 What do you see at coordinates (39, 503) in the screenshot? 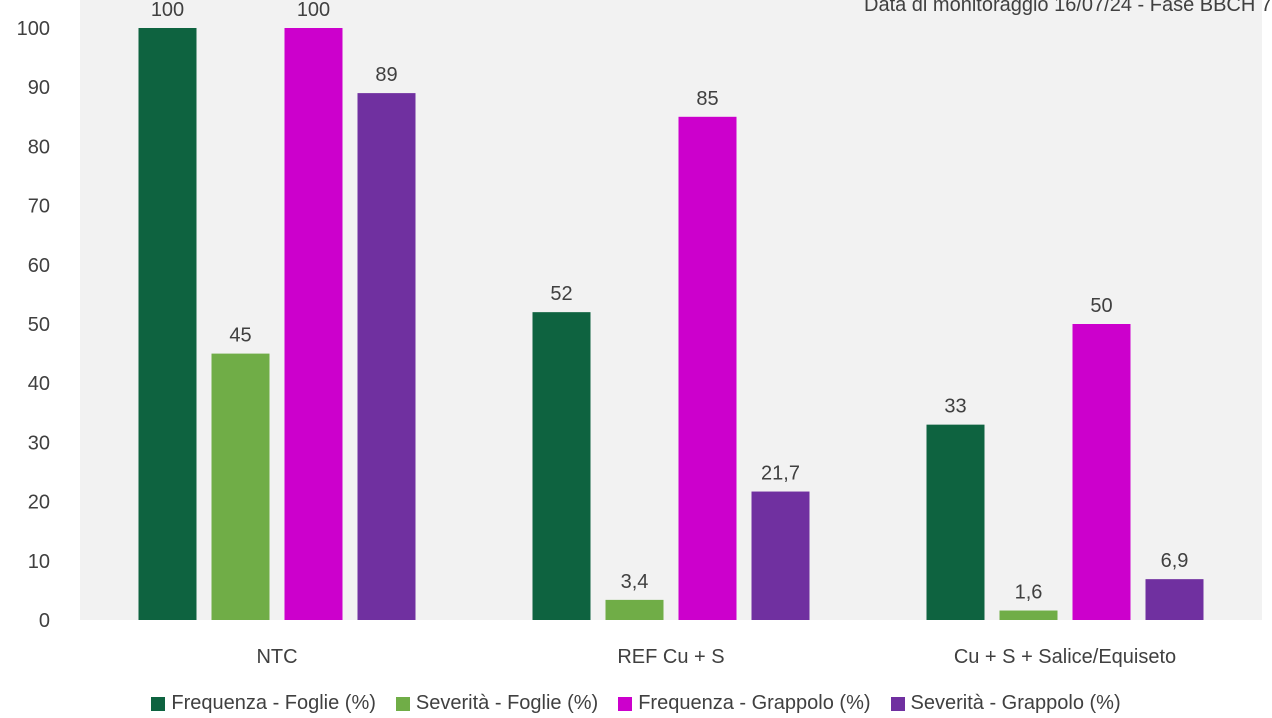
I see `y-tick-label: 20` at bounding box center [39, 503].